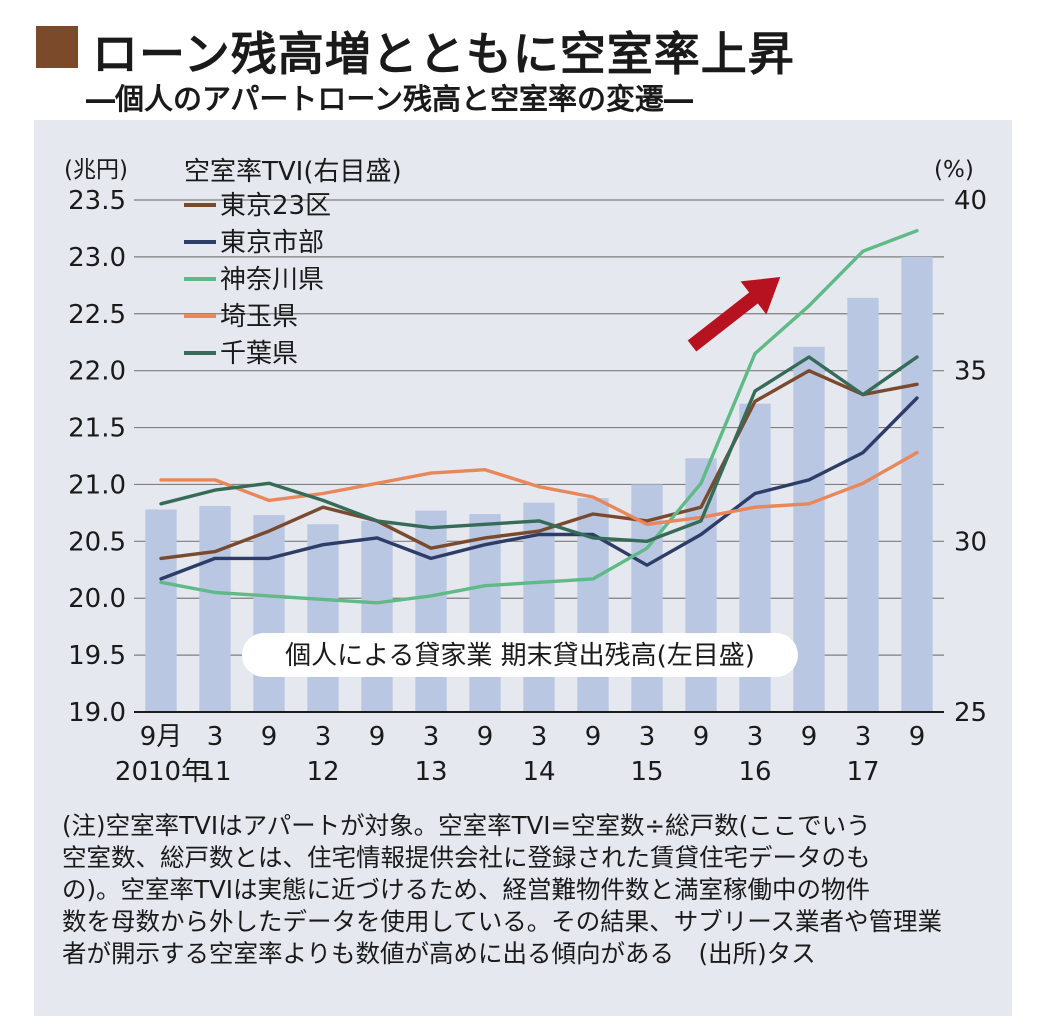 The image size is (1040, 1030). I want to click on left-tick-label: 19.5, so click(97, 656).